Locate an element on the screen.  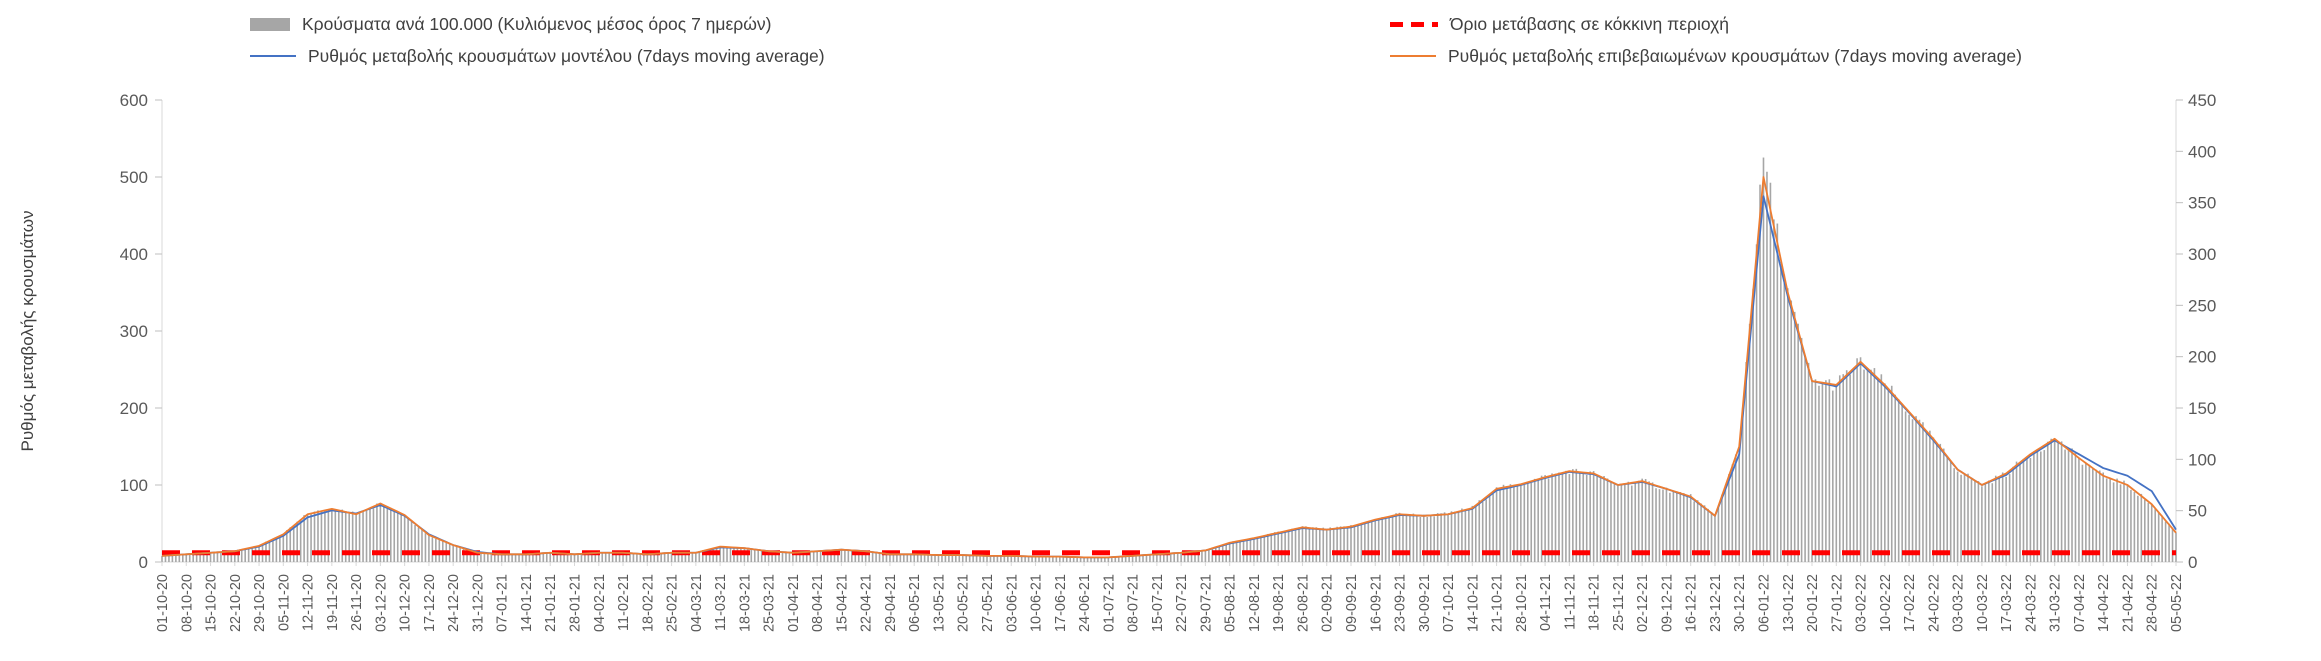
svg-text: 02-09-21 is located at coordinates (1328, 603).